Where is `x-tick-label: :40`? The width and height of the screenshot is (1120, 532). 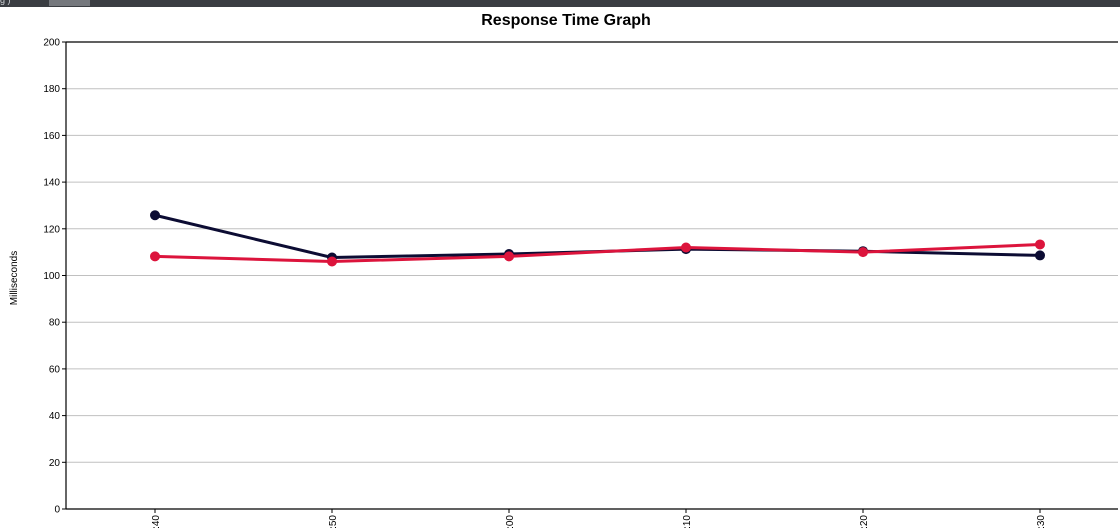 x-tick-label: :40 is located at coordinates (156, 522).